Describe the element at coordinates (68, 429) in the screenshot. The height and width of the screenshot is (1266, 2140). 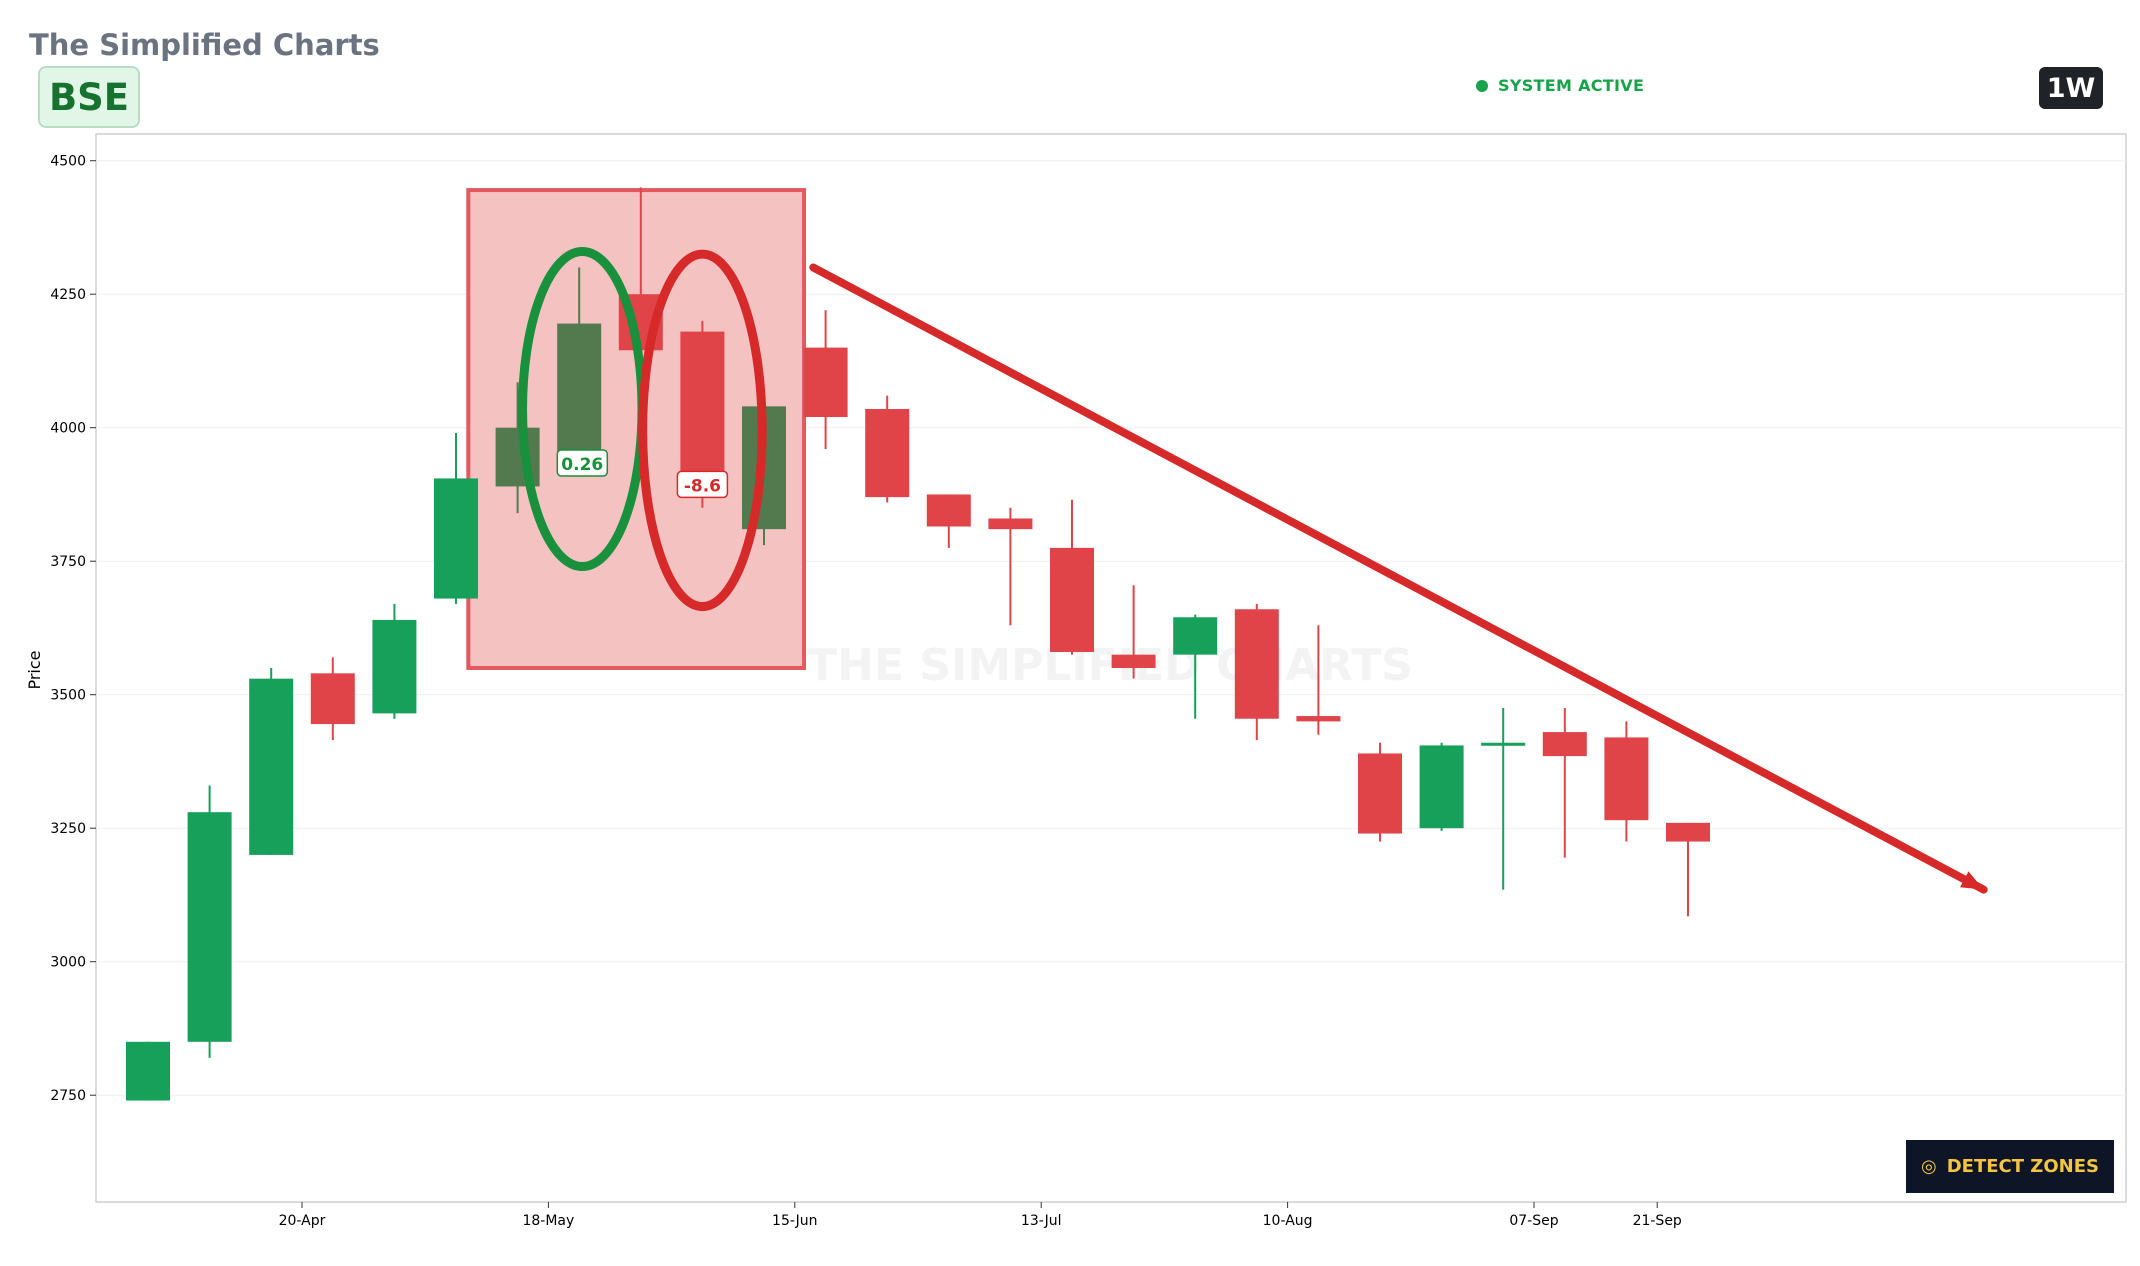
I see `y-tick-label: 4000` at that location.